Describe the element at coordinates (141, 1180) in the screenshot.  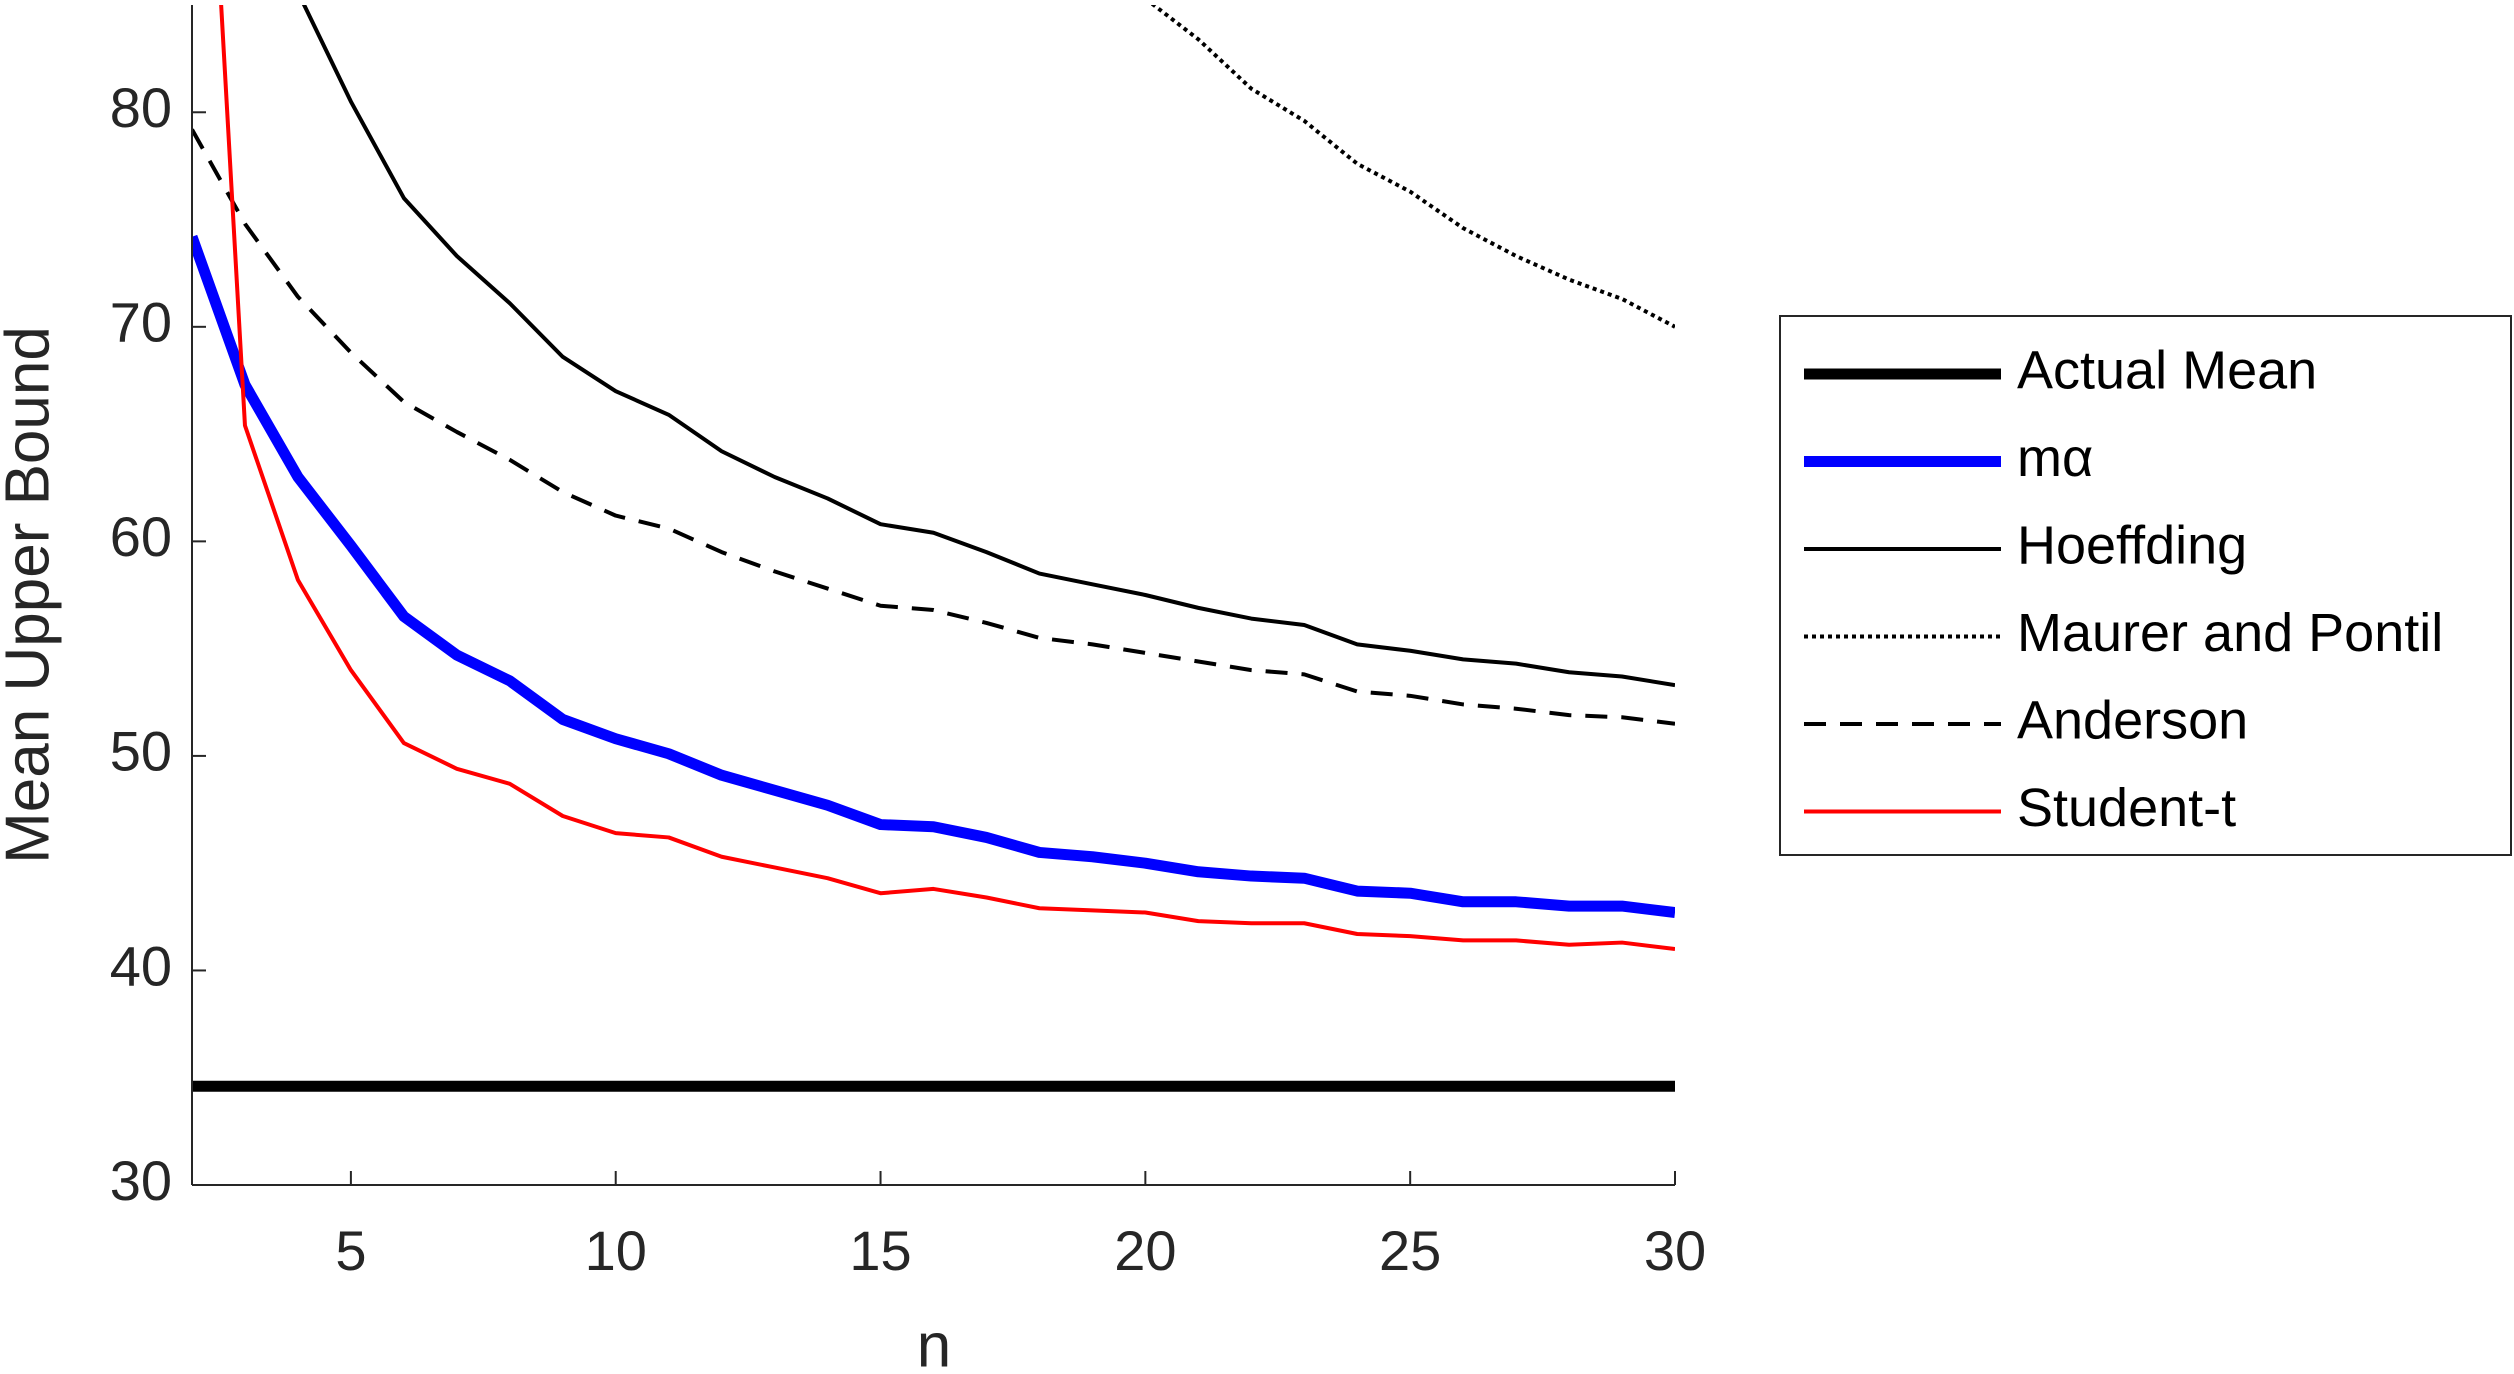
I see `y-tick-label: 30` at that location.